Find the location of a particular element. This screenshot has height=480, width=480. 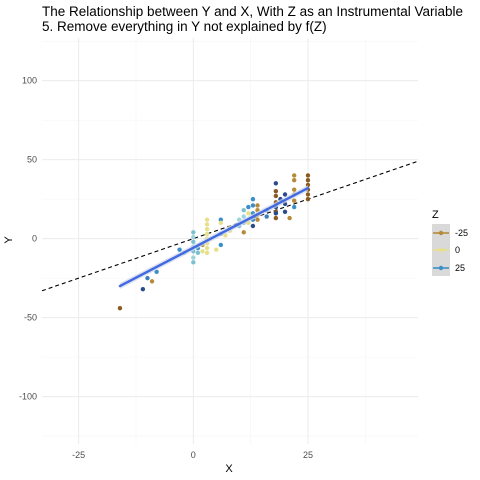

x-tick-label: -25 is located at coordinates (78, 455).